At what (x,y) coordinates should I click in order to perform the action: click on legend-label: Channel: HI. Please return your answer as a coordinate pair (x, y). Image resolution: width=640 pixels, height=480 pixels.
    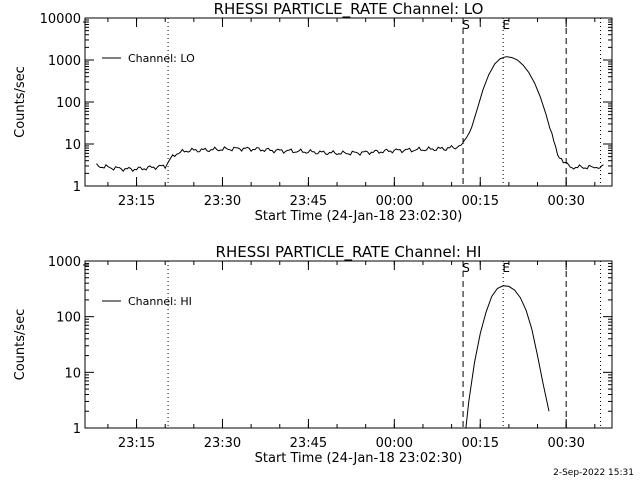
    Looking at the image, I should click on (160, 301).